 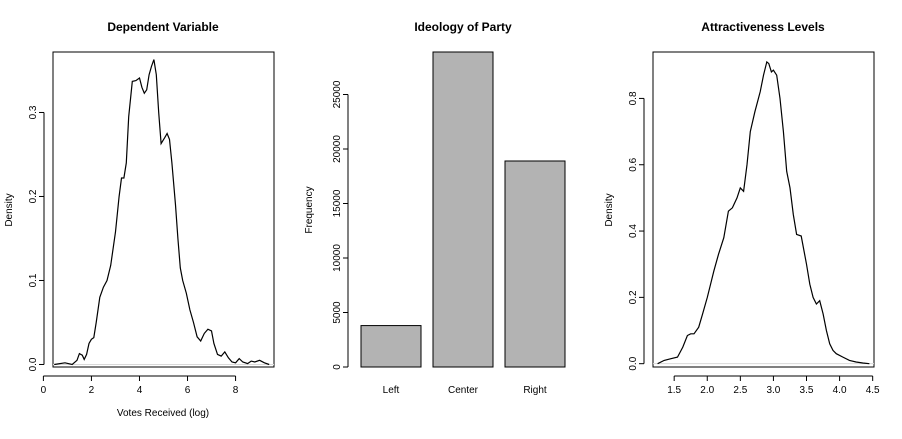 What do you see at coordinates (463, 209) in the screenshot?
I see `bar-center` at bounding box center [463, 209].